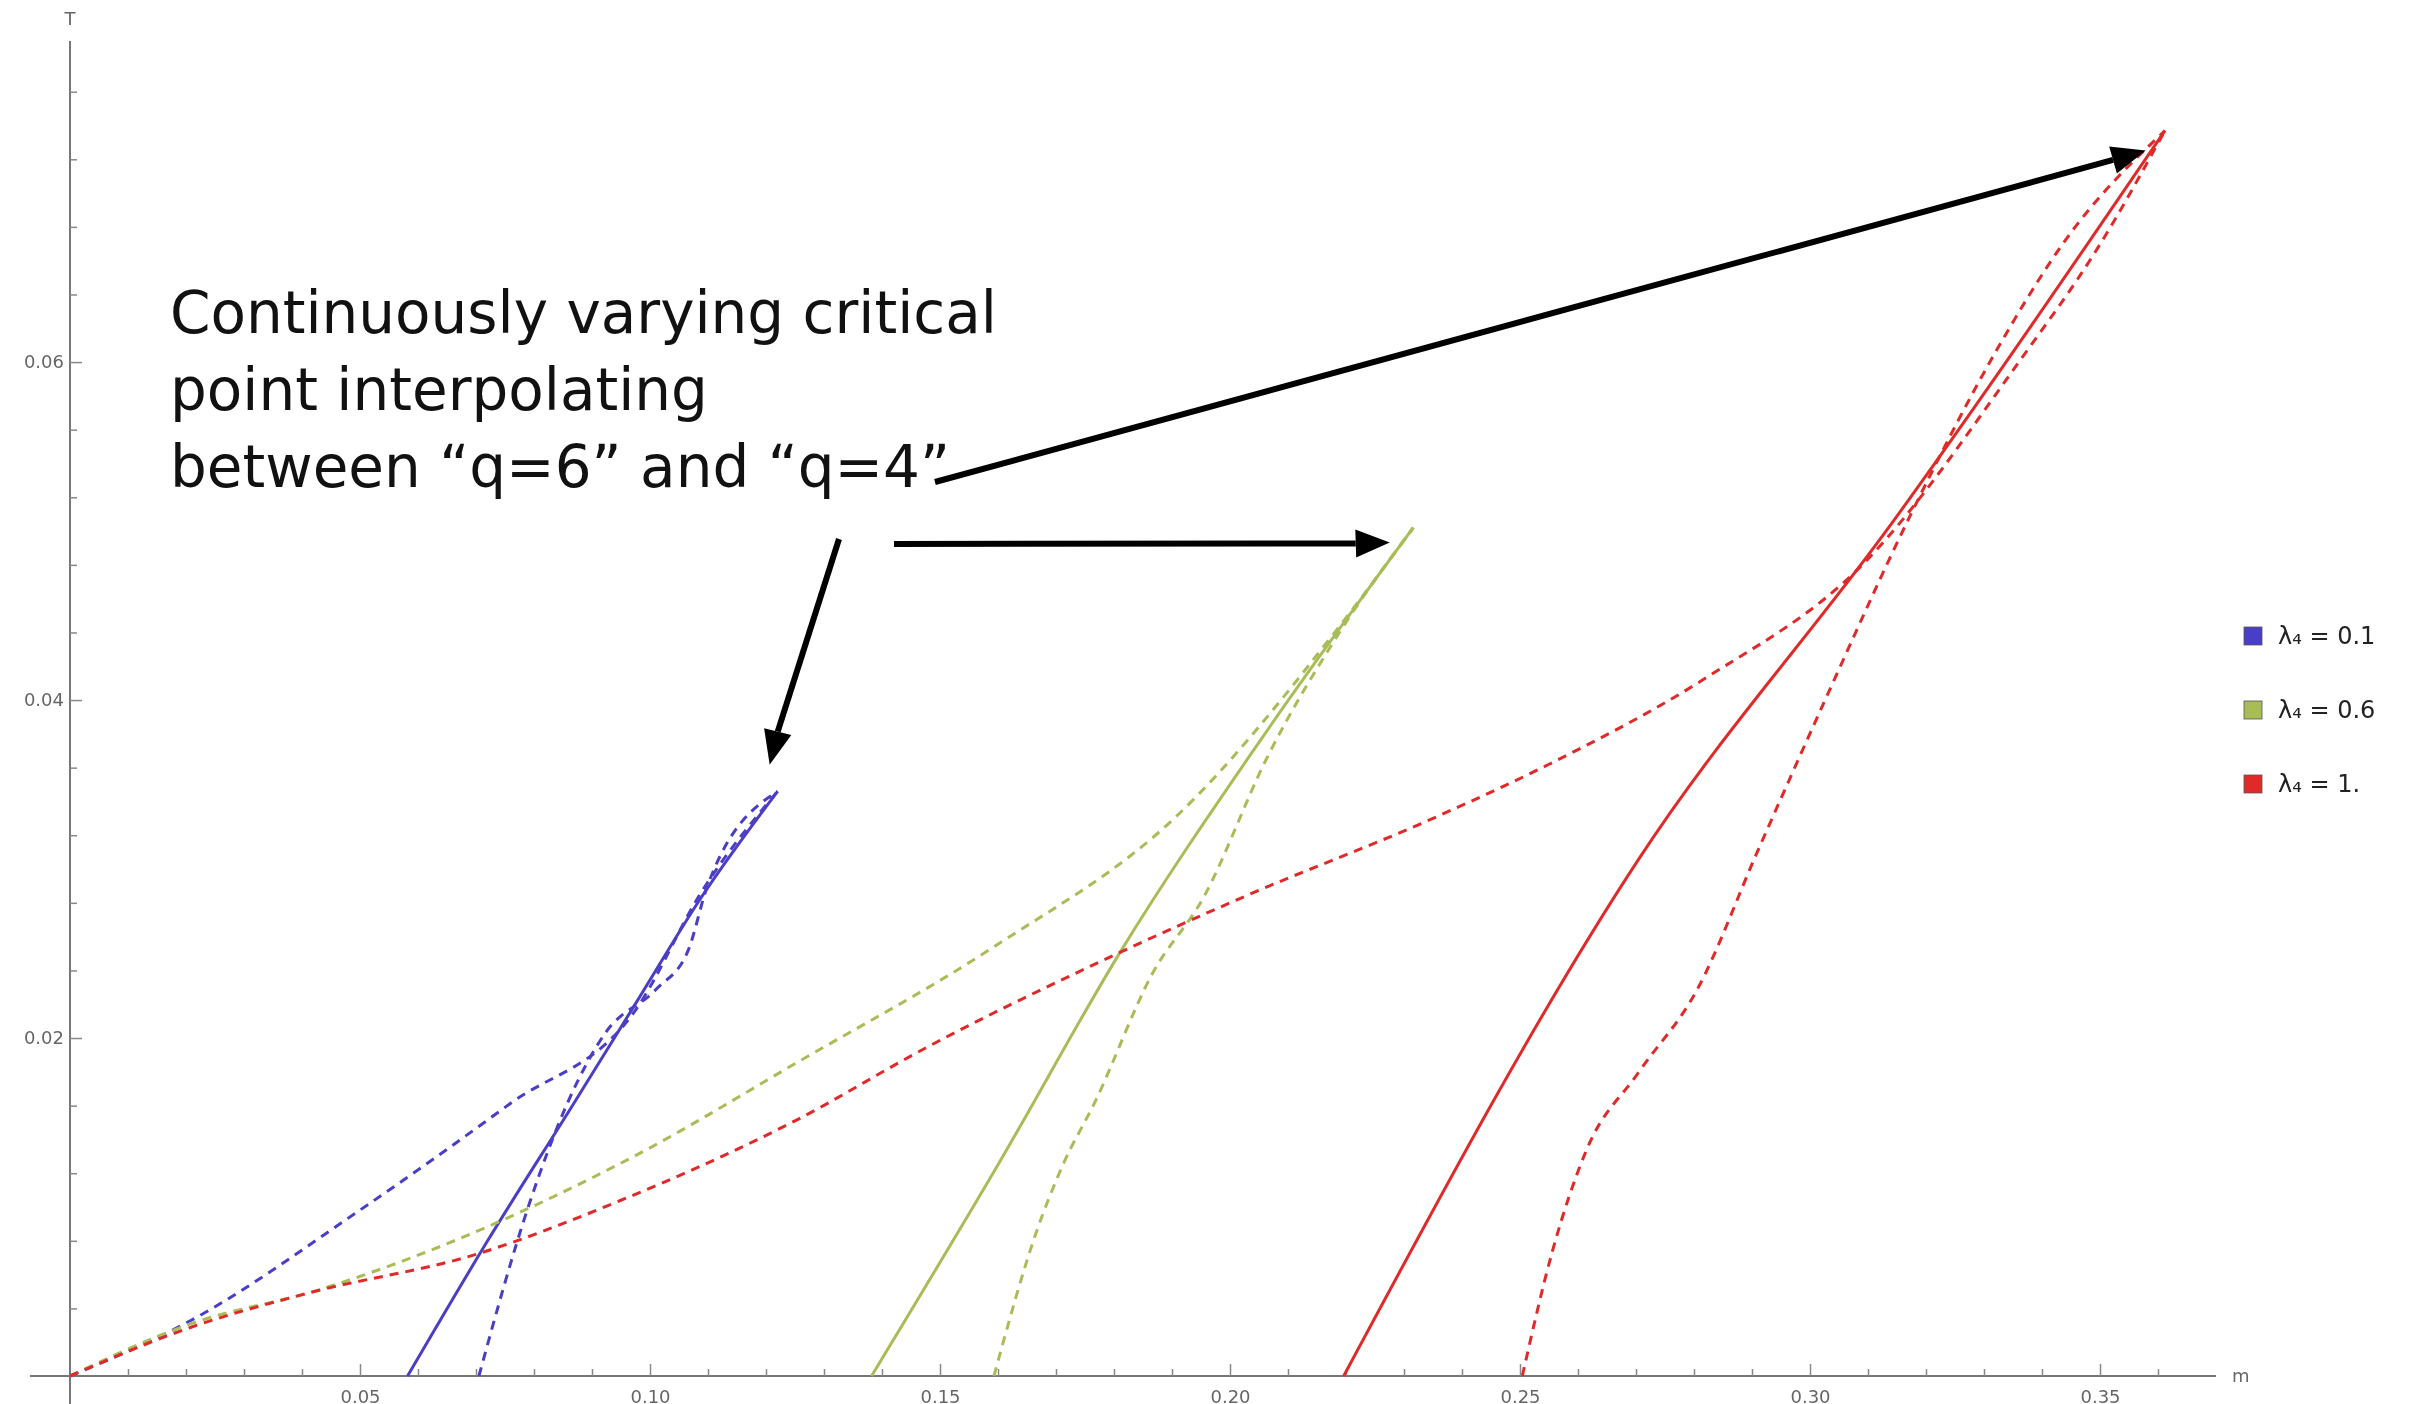 This screenshot has width=2431, height=1404. I want to click on y-tick-label: 0.02, so click(43, 1038).